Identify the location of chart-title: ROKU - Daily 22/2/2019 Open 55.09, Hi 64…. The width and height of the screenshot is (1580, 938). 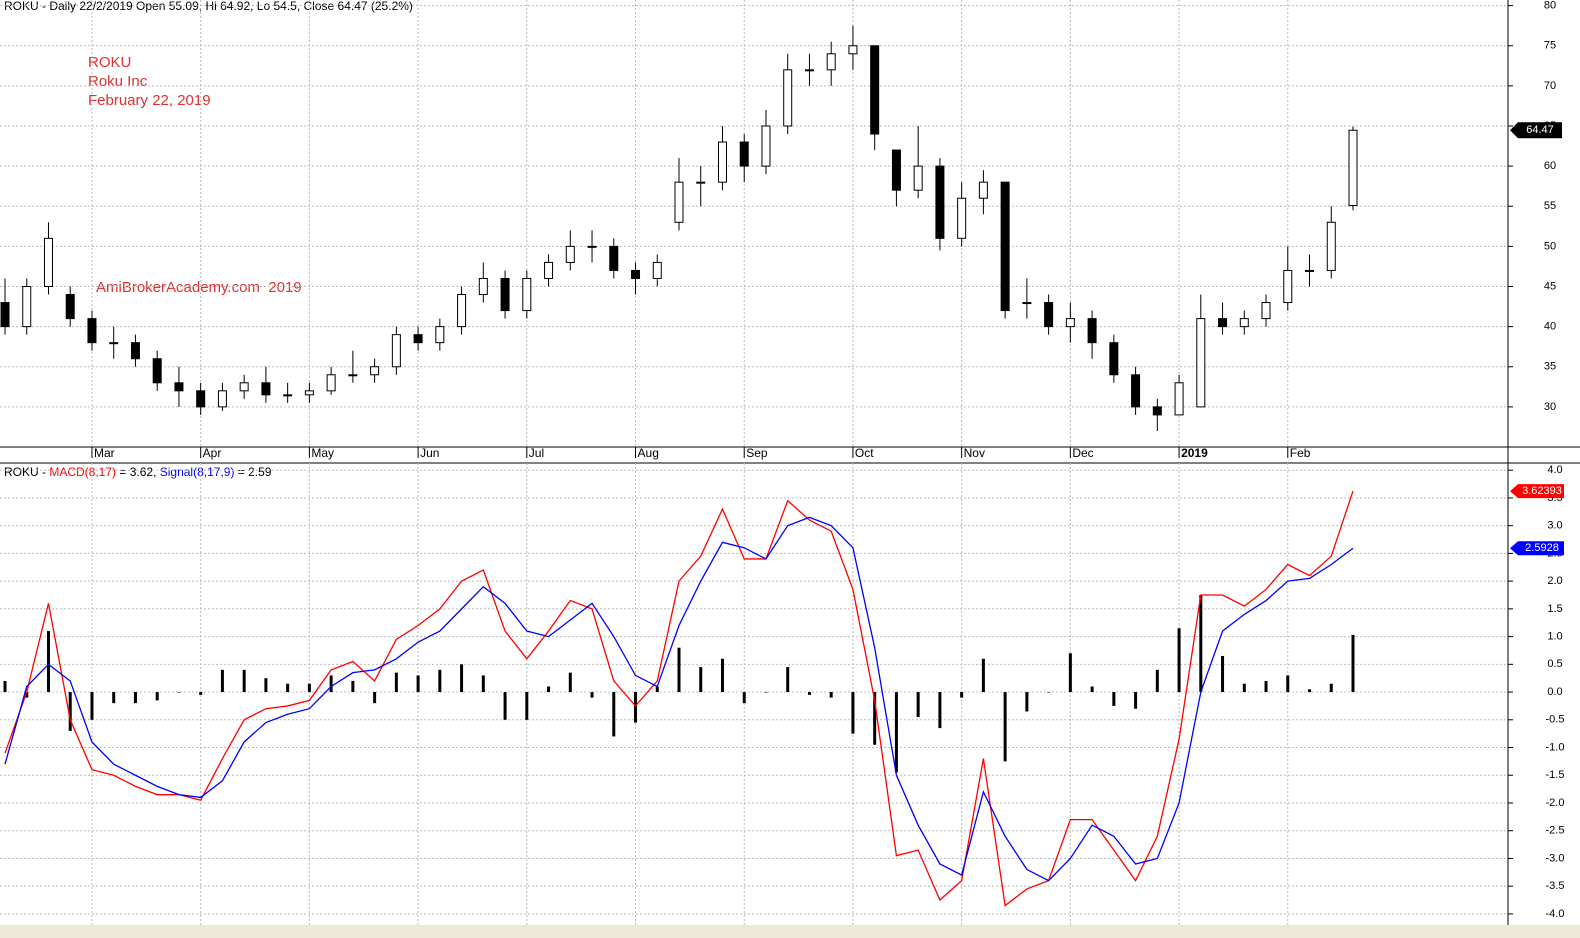
(208, 6).